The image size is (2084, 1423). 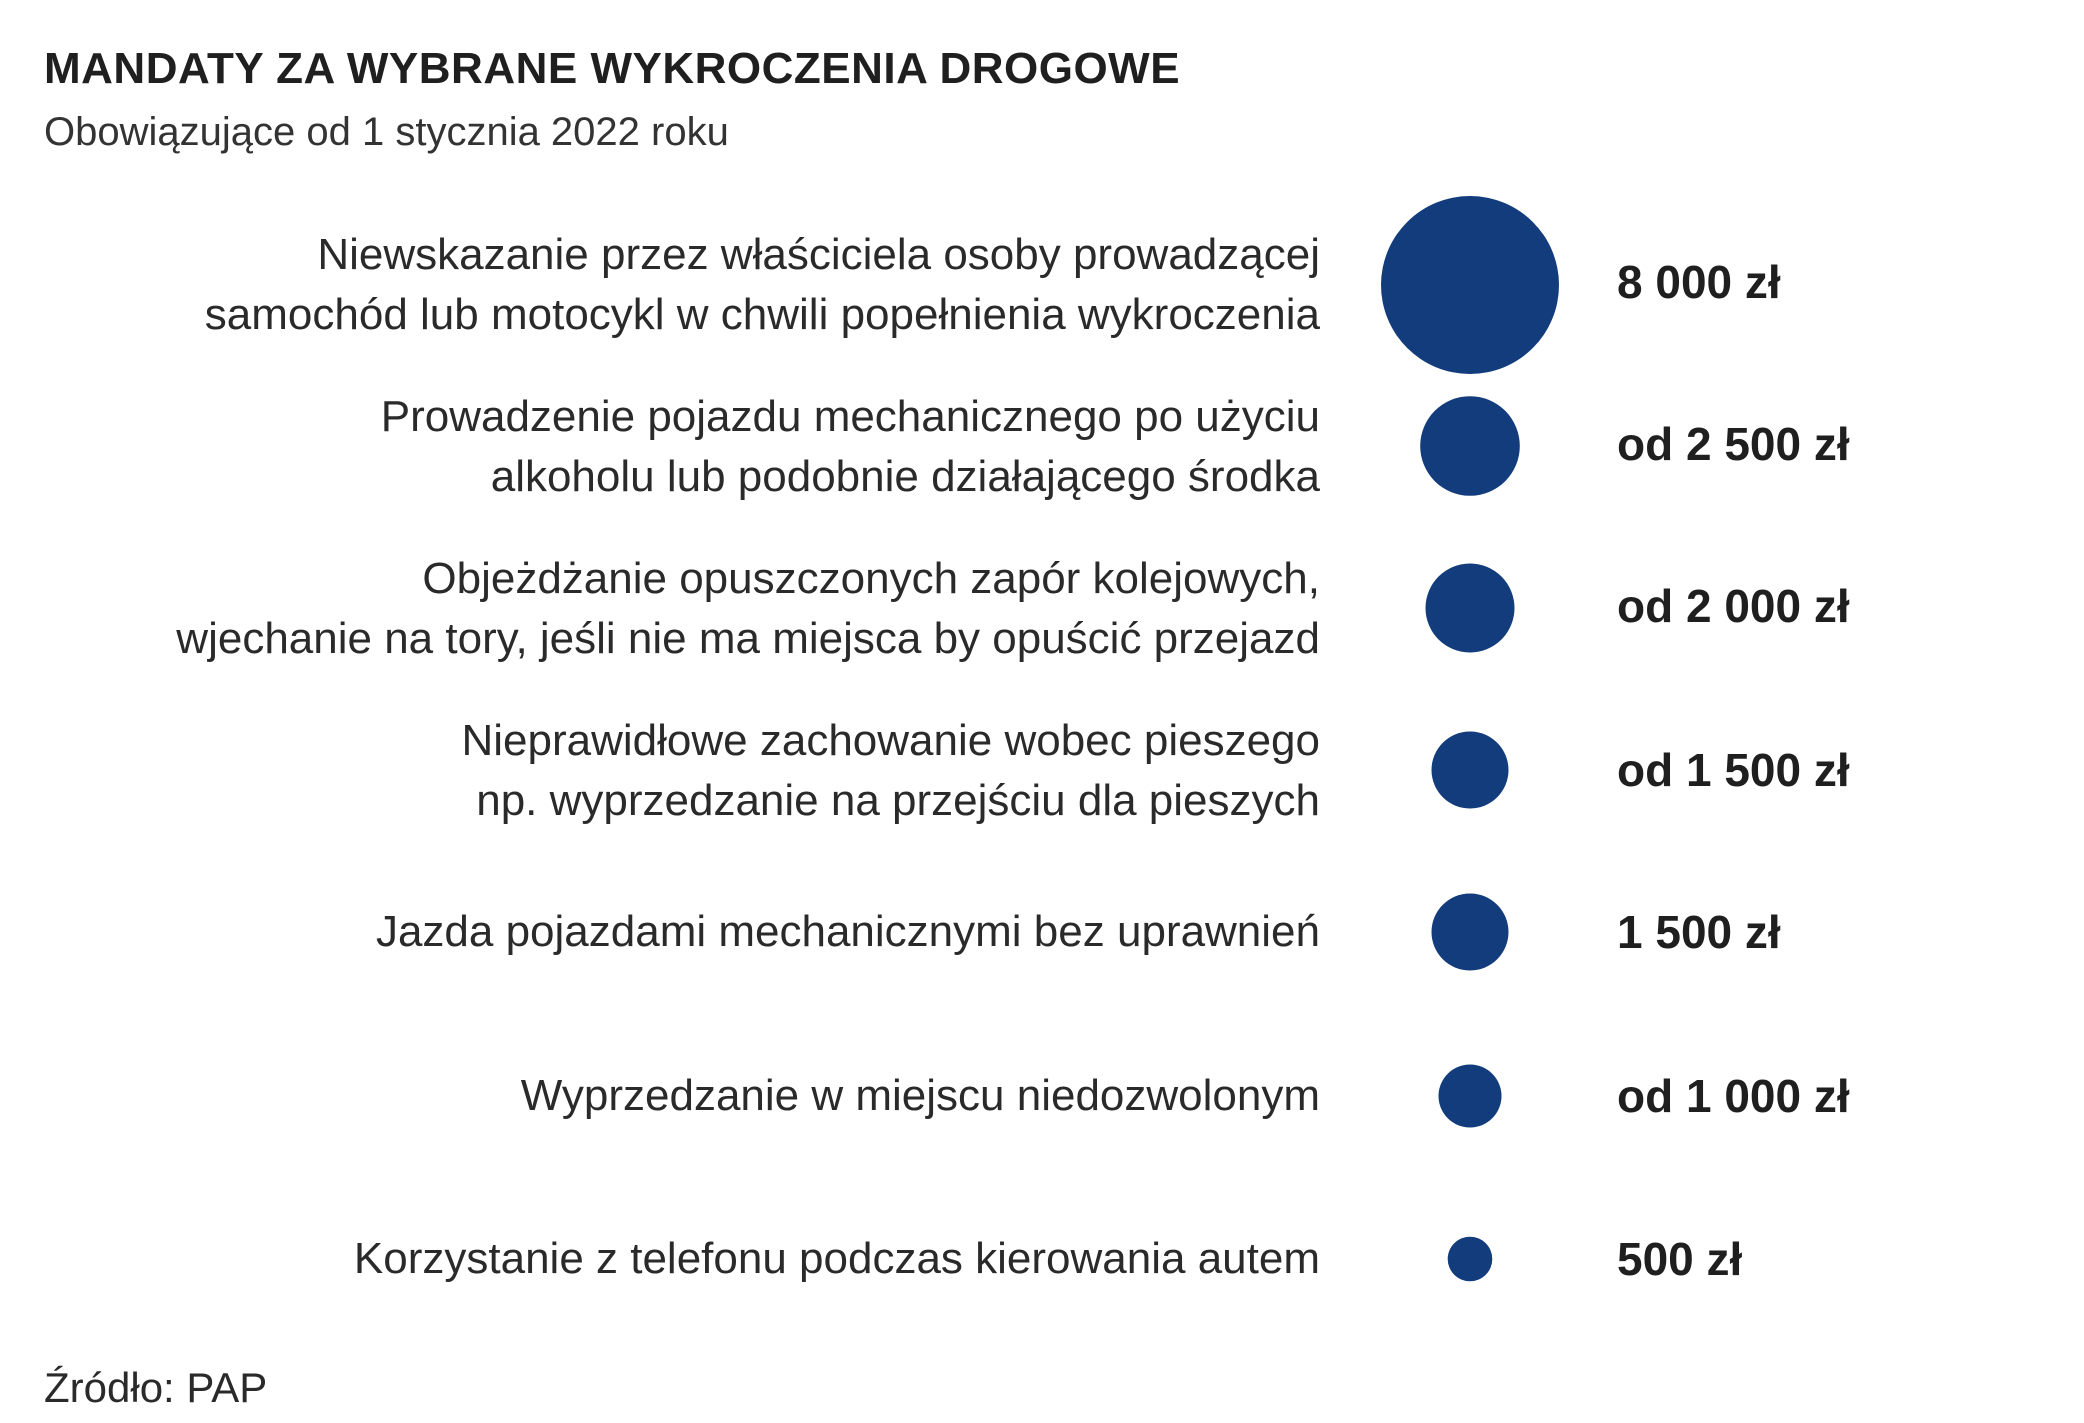 What do you see at coordinates (1733, 444) in the screenshot?
I see `value-label: od 2 500 zł` at bounding box center [1733, 444].